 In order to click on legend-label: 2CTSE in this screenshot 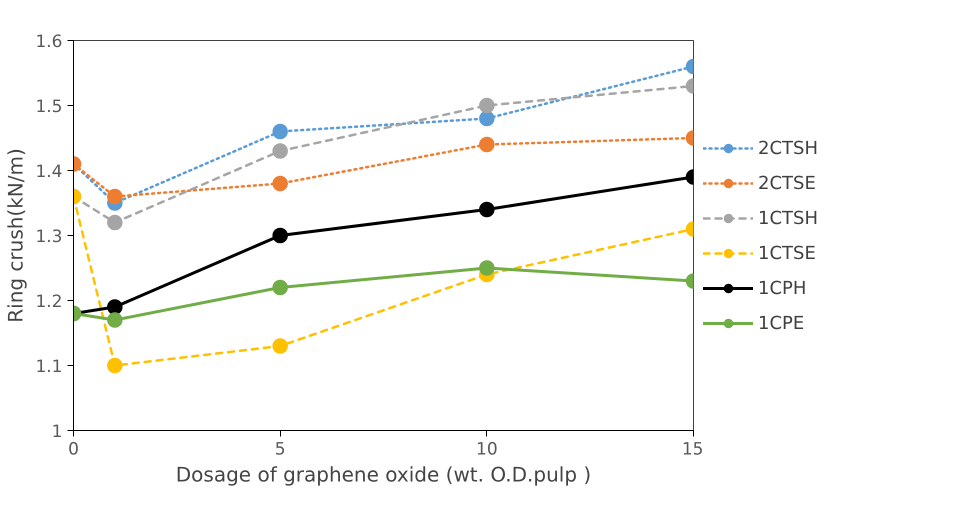, I will do `click(787, 183)`.